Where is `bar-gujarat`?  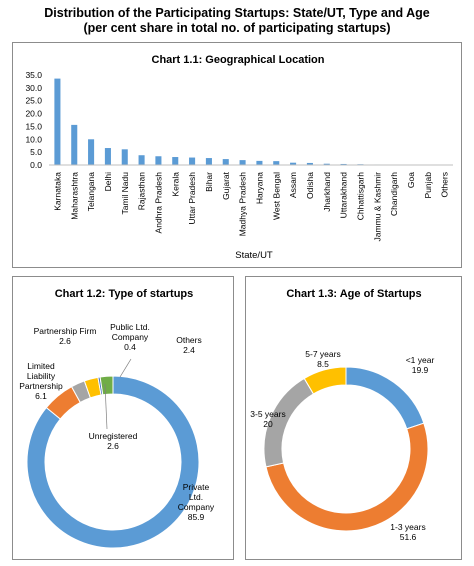 bar-gujarat is located at coordinates (225, 162).